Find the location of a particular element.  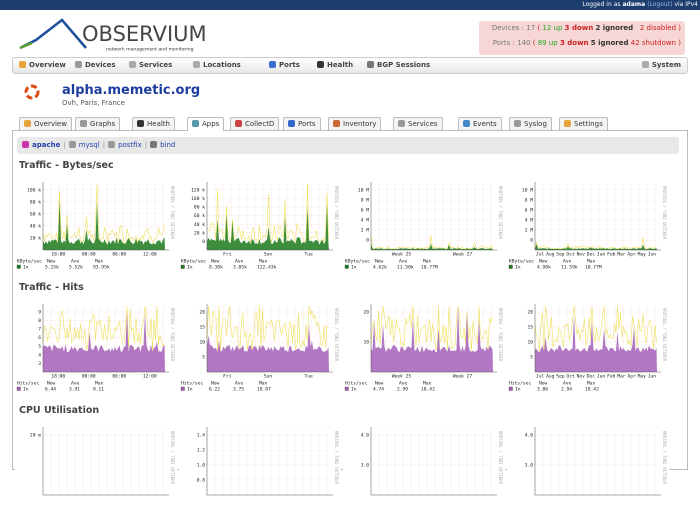

os-logo is located at coordinates (32, 92).